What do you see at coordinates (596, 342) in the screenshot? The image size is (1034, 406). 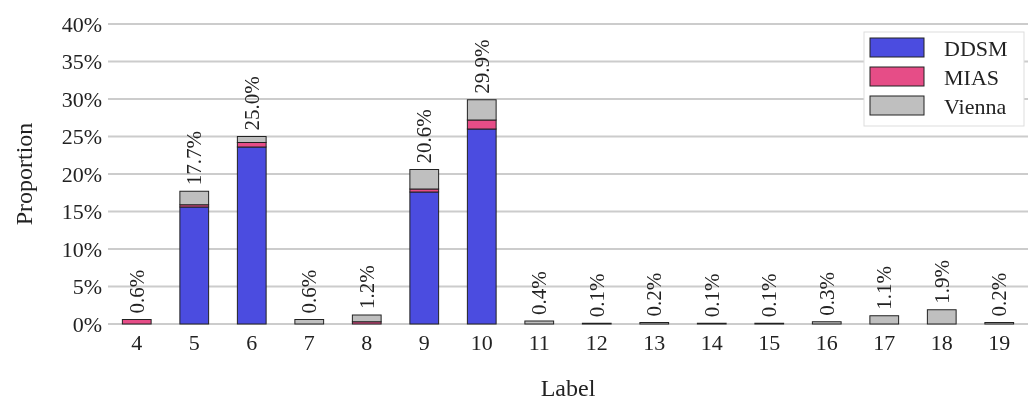 I see `x-tick-label: 12` at bounding box center [596, 342].